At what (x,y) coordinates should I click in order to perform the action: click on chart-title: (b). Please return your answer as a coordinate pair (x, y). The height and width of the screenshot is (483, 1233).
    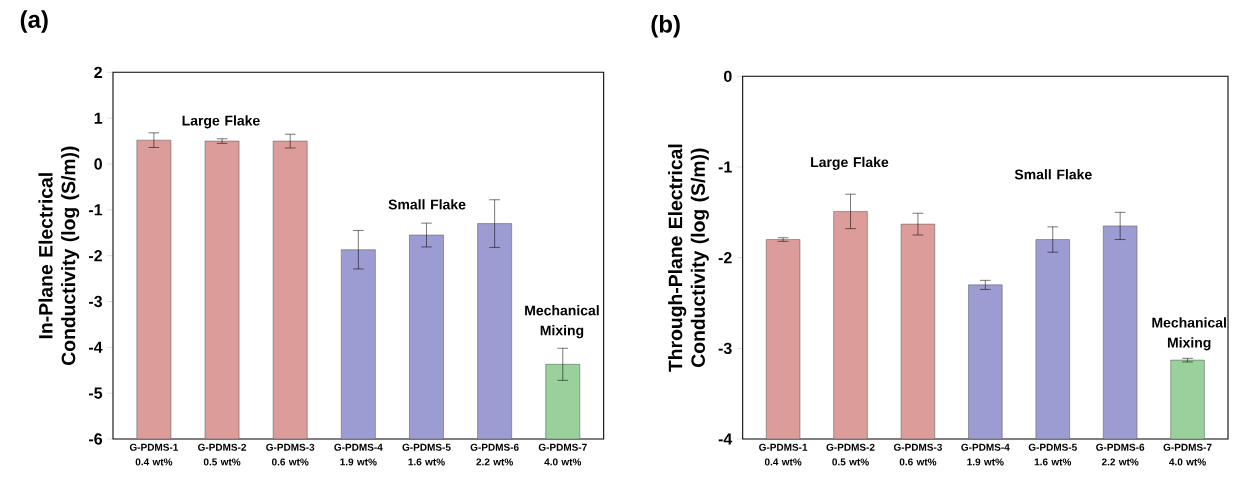
    Looking at the image, I should click on (665, 26).